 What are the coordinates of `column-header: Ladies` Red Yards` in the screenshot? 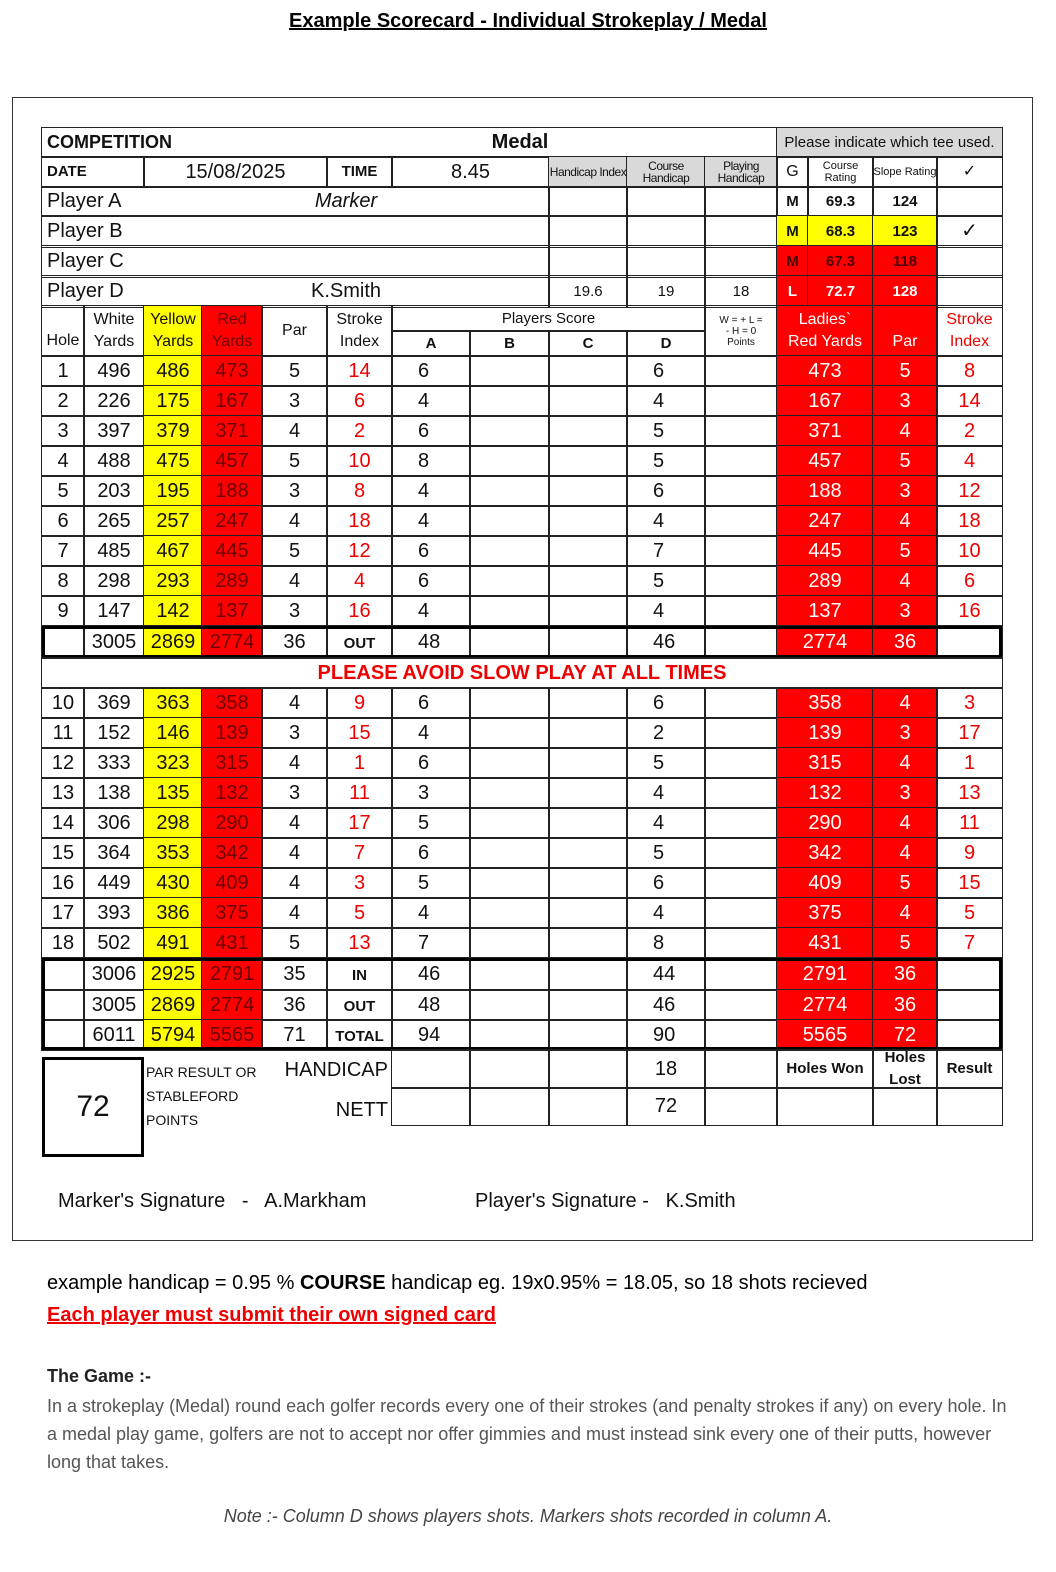 It's located at (825, 331).